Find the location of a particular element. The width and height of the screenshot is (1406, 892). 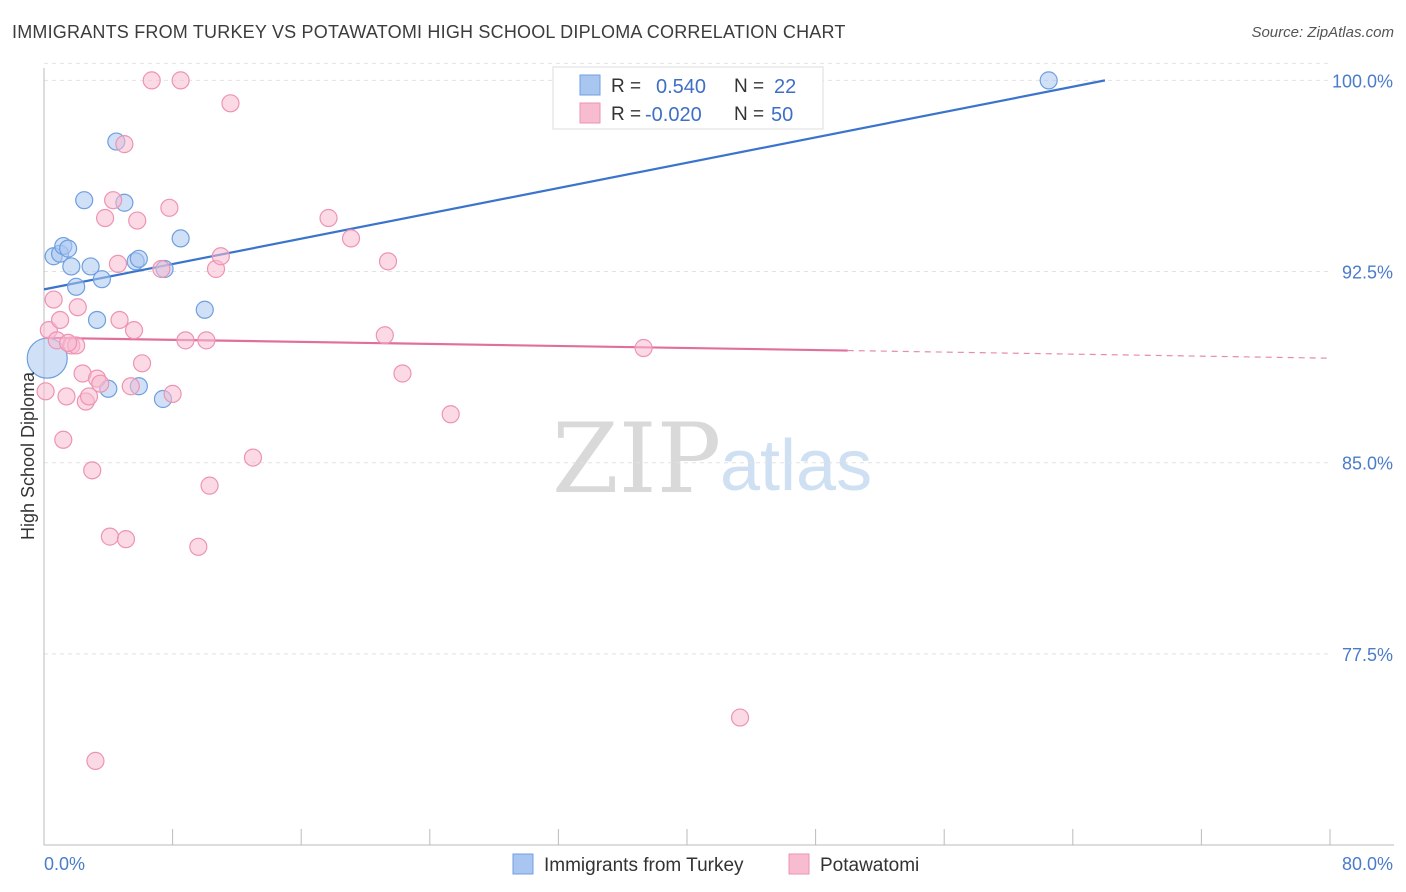

bottom-legend-label-potawatomi: Potawatomi is located at coordinates (869, 865).